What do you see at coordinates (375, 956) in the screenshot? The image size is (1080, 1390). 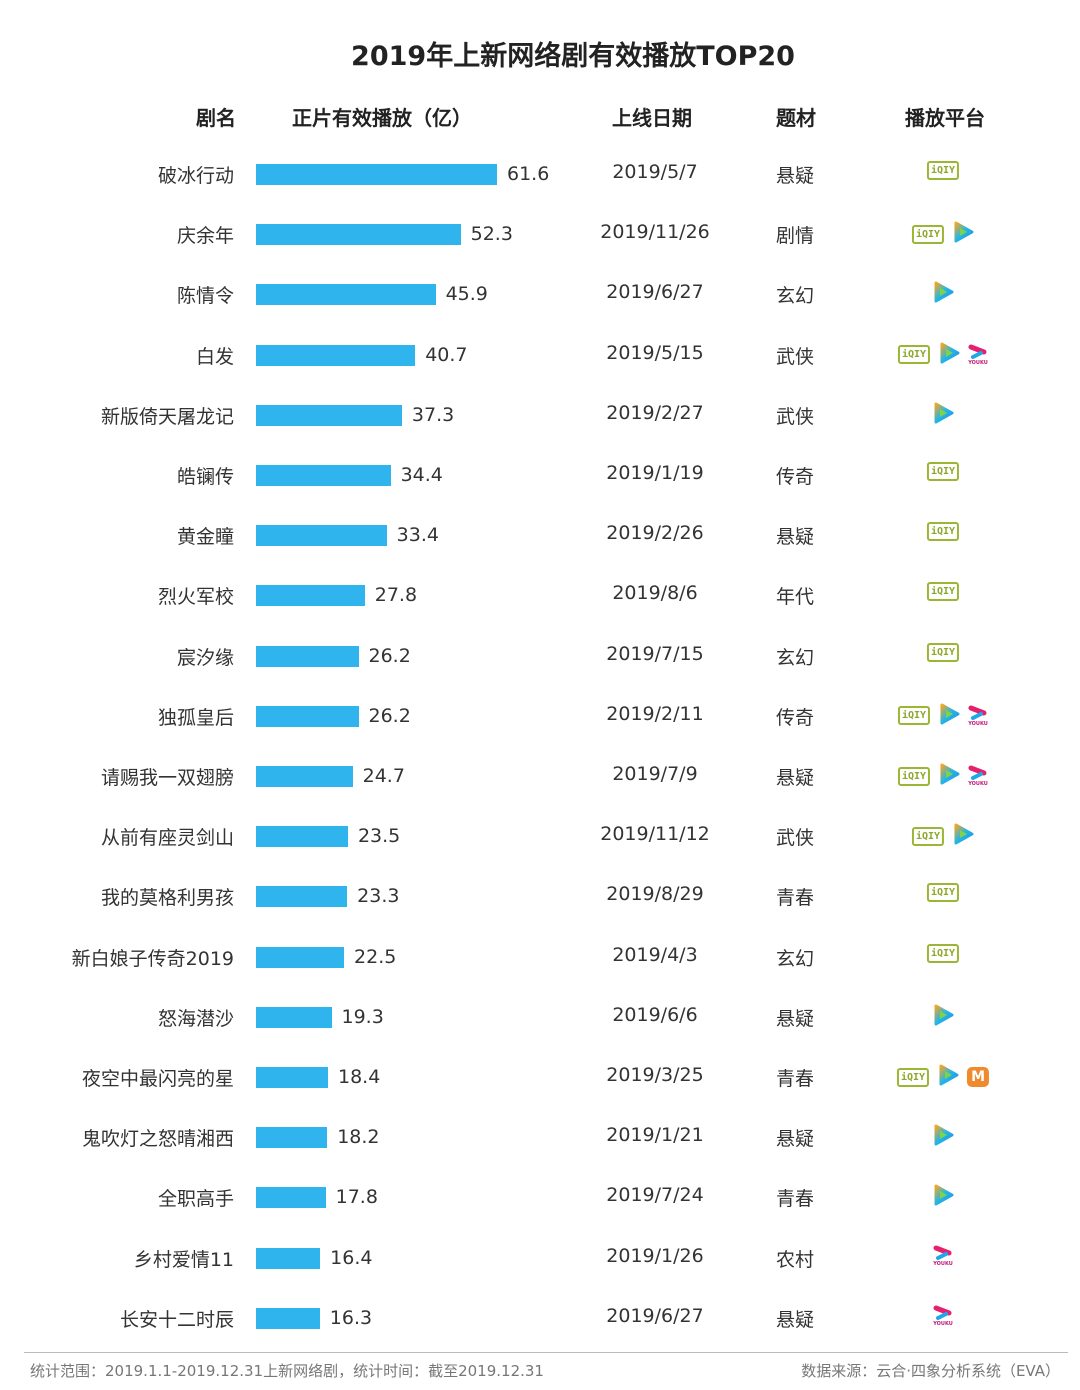 I see `bar-value-label: 22.5` at bounding box center [375, 956].